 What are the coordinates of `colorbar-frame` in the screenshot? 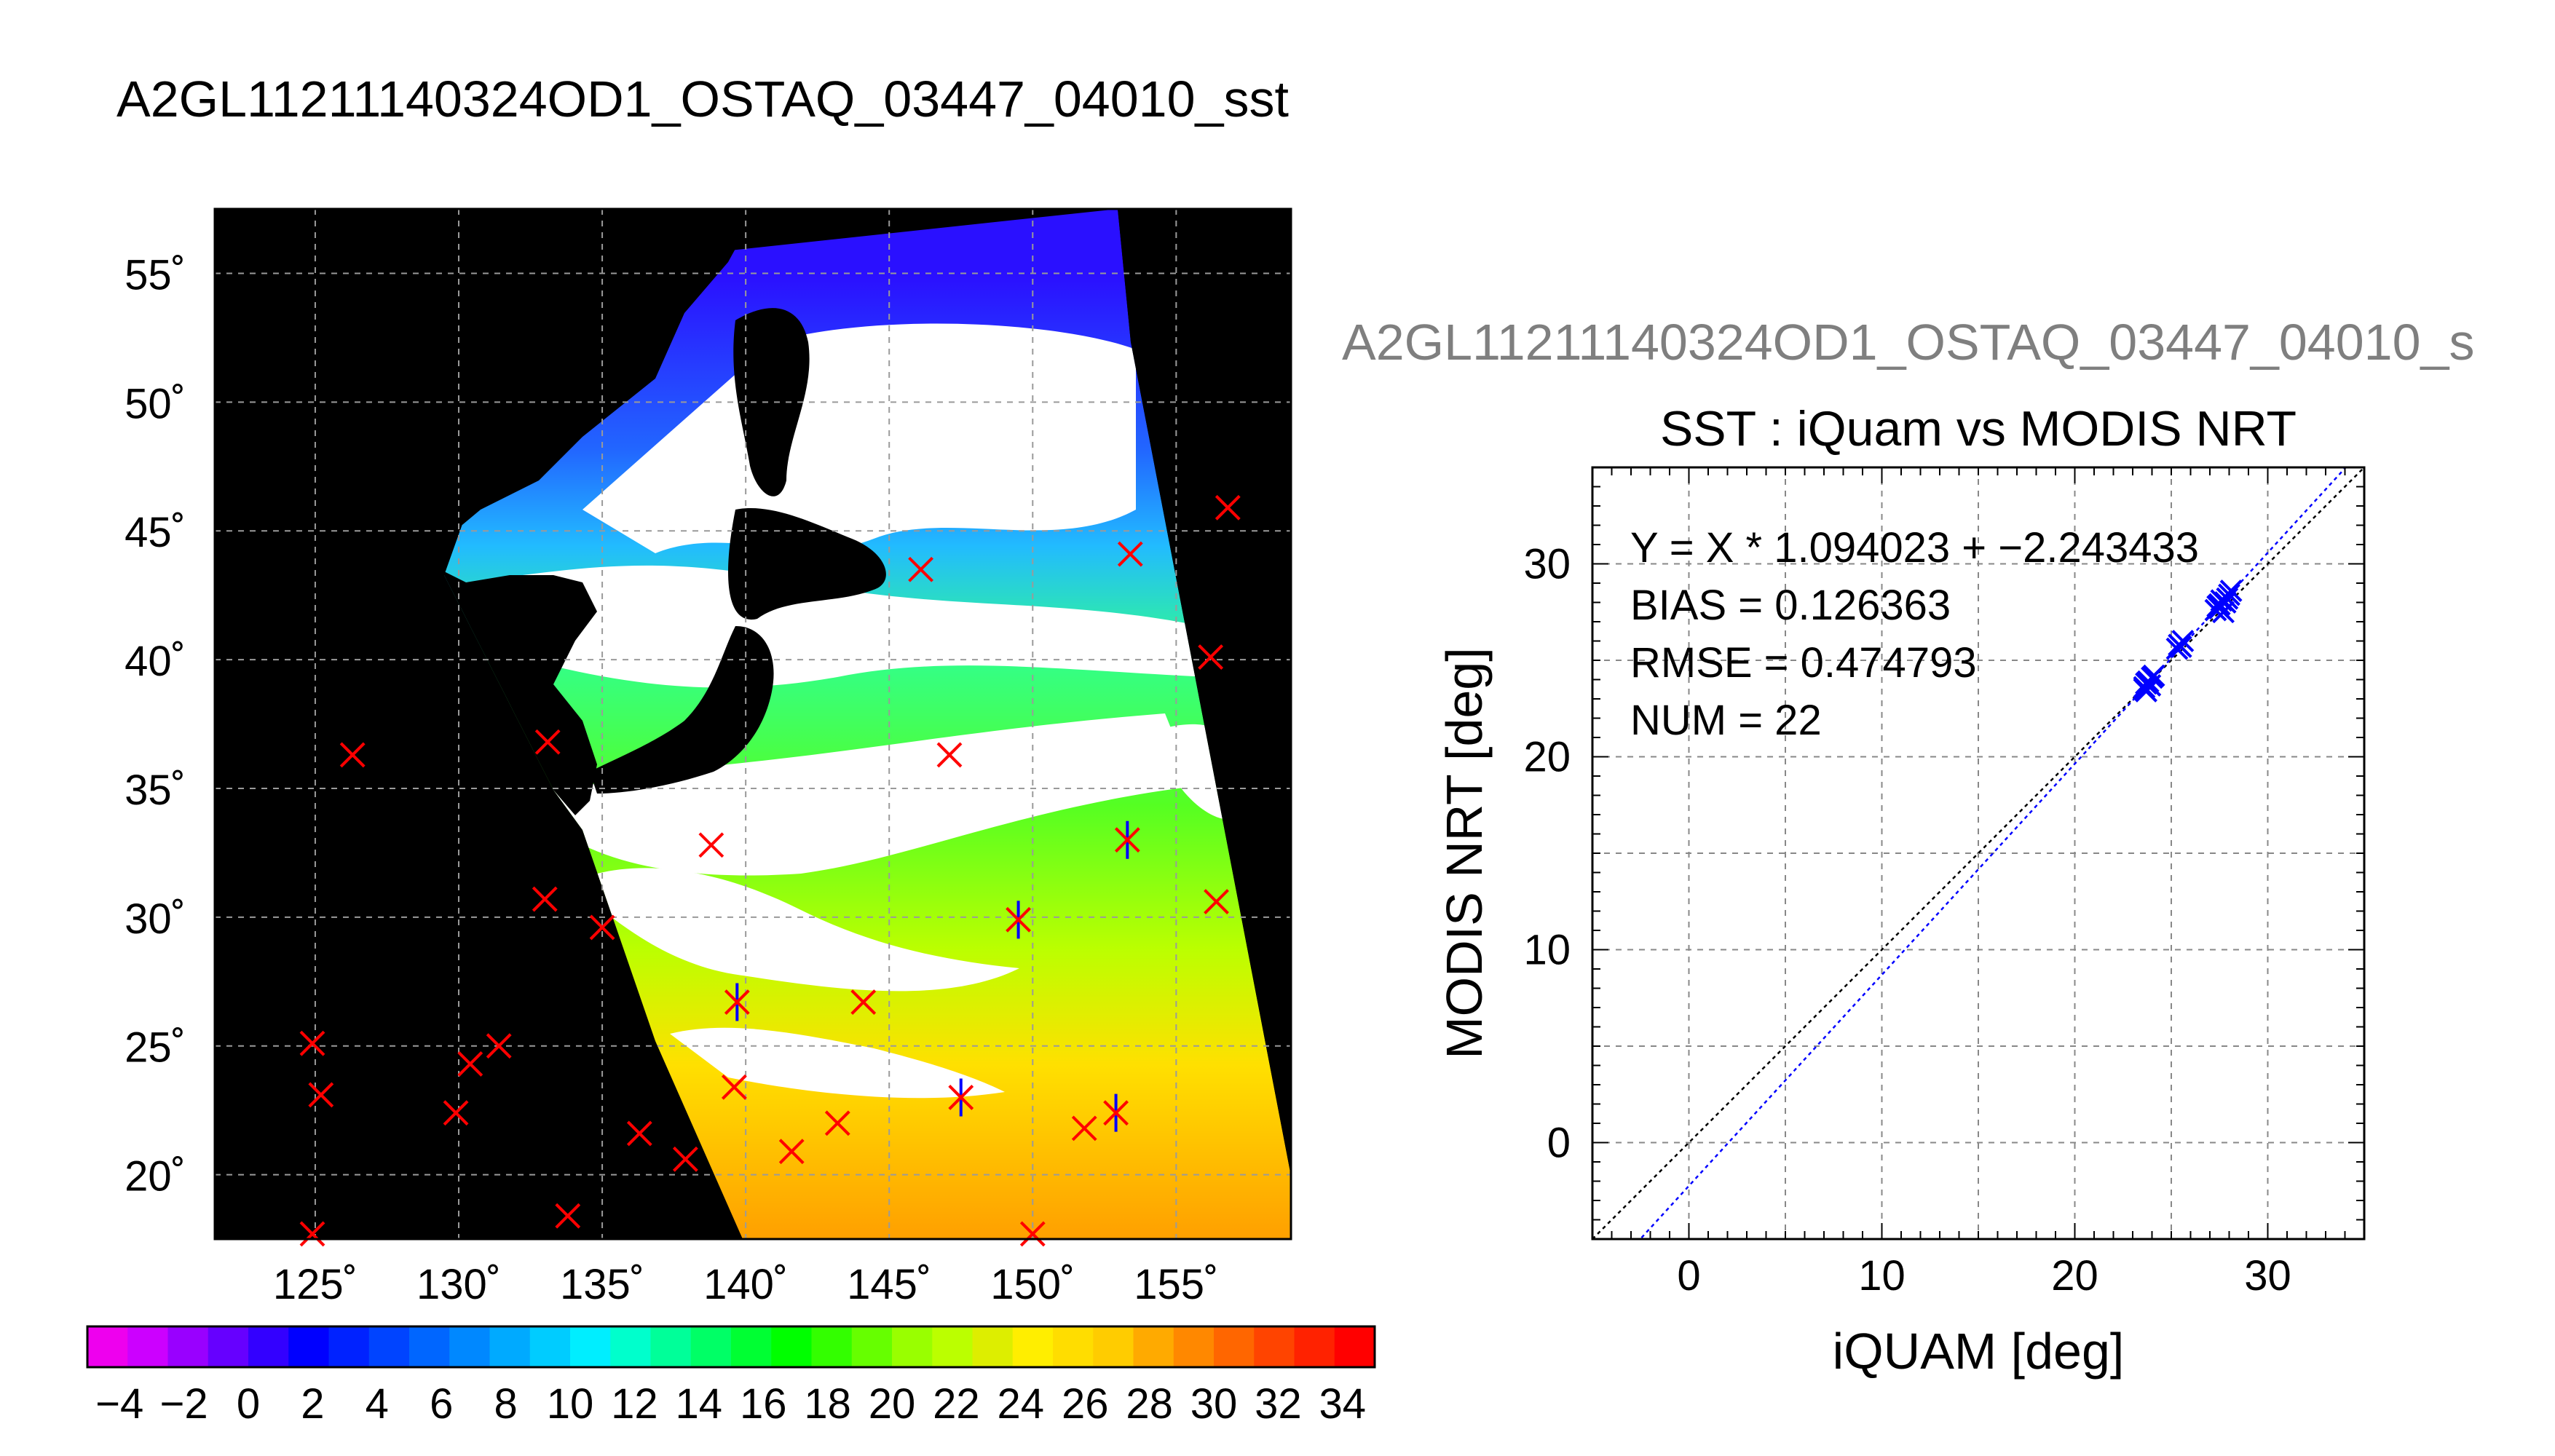 It's located at (731, 1347).